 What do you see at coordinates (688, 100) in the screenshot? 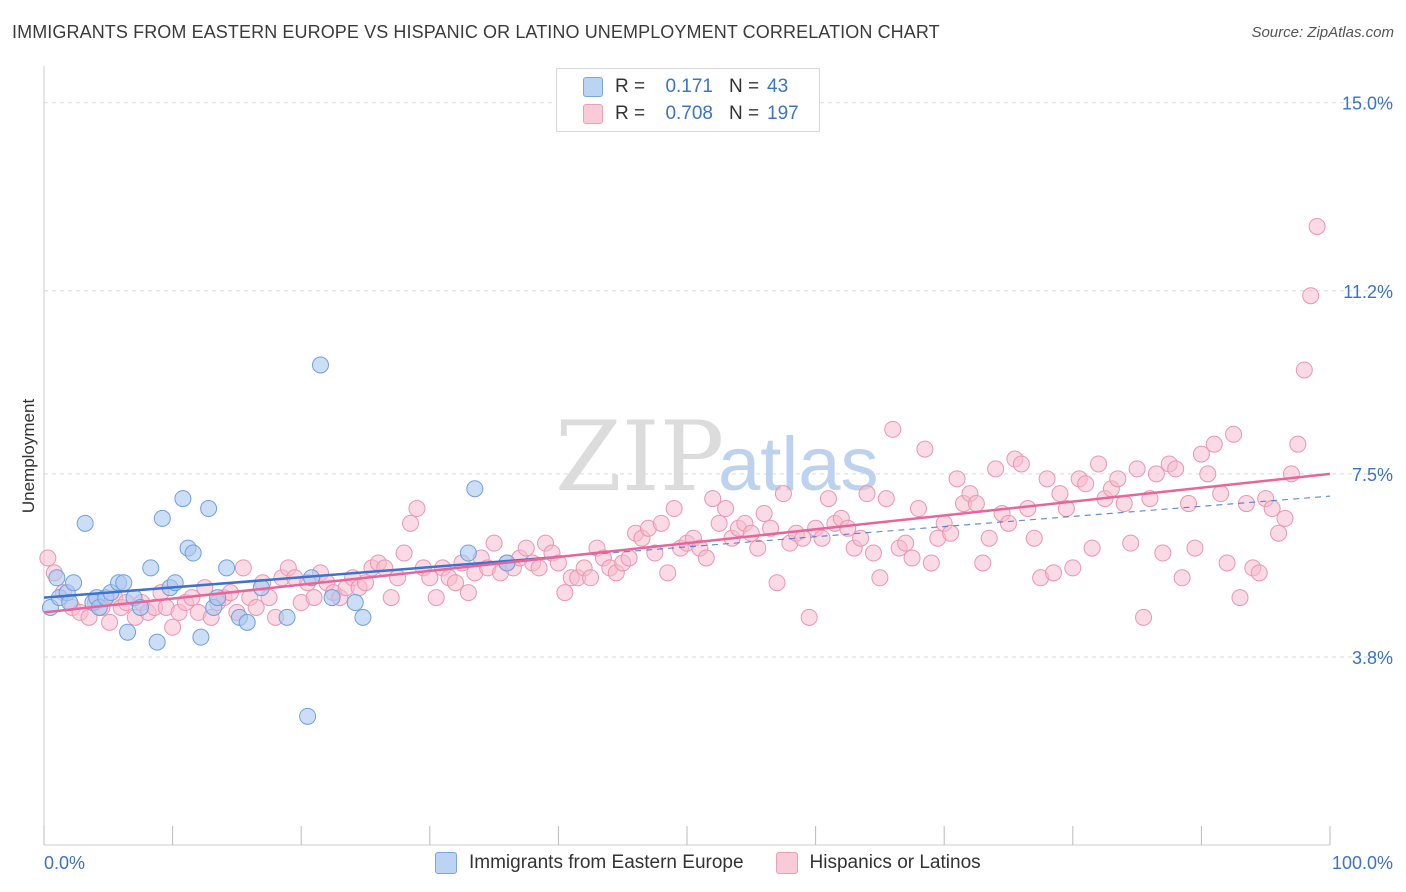
I see `correlation-legend: R = 0.171 N = 43 R = 0.708 N = 197` at bounding box center [688, 100].